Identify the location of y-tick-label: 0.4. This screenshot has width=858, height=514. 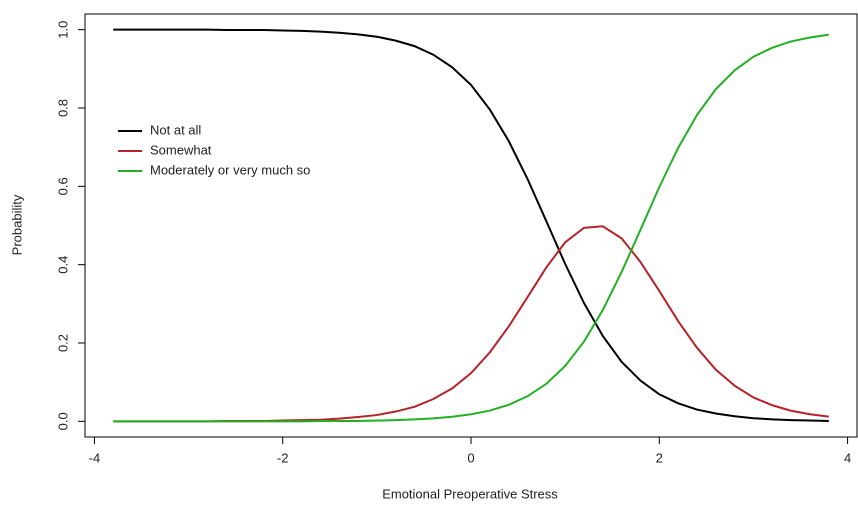
(62, 265).